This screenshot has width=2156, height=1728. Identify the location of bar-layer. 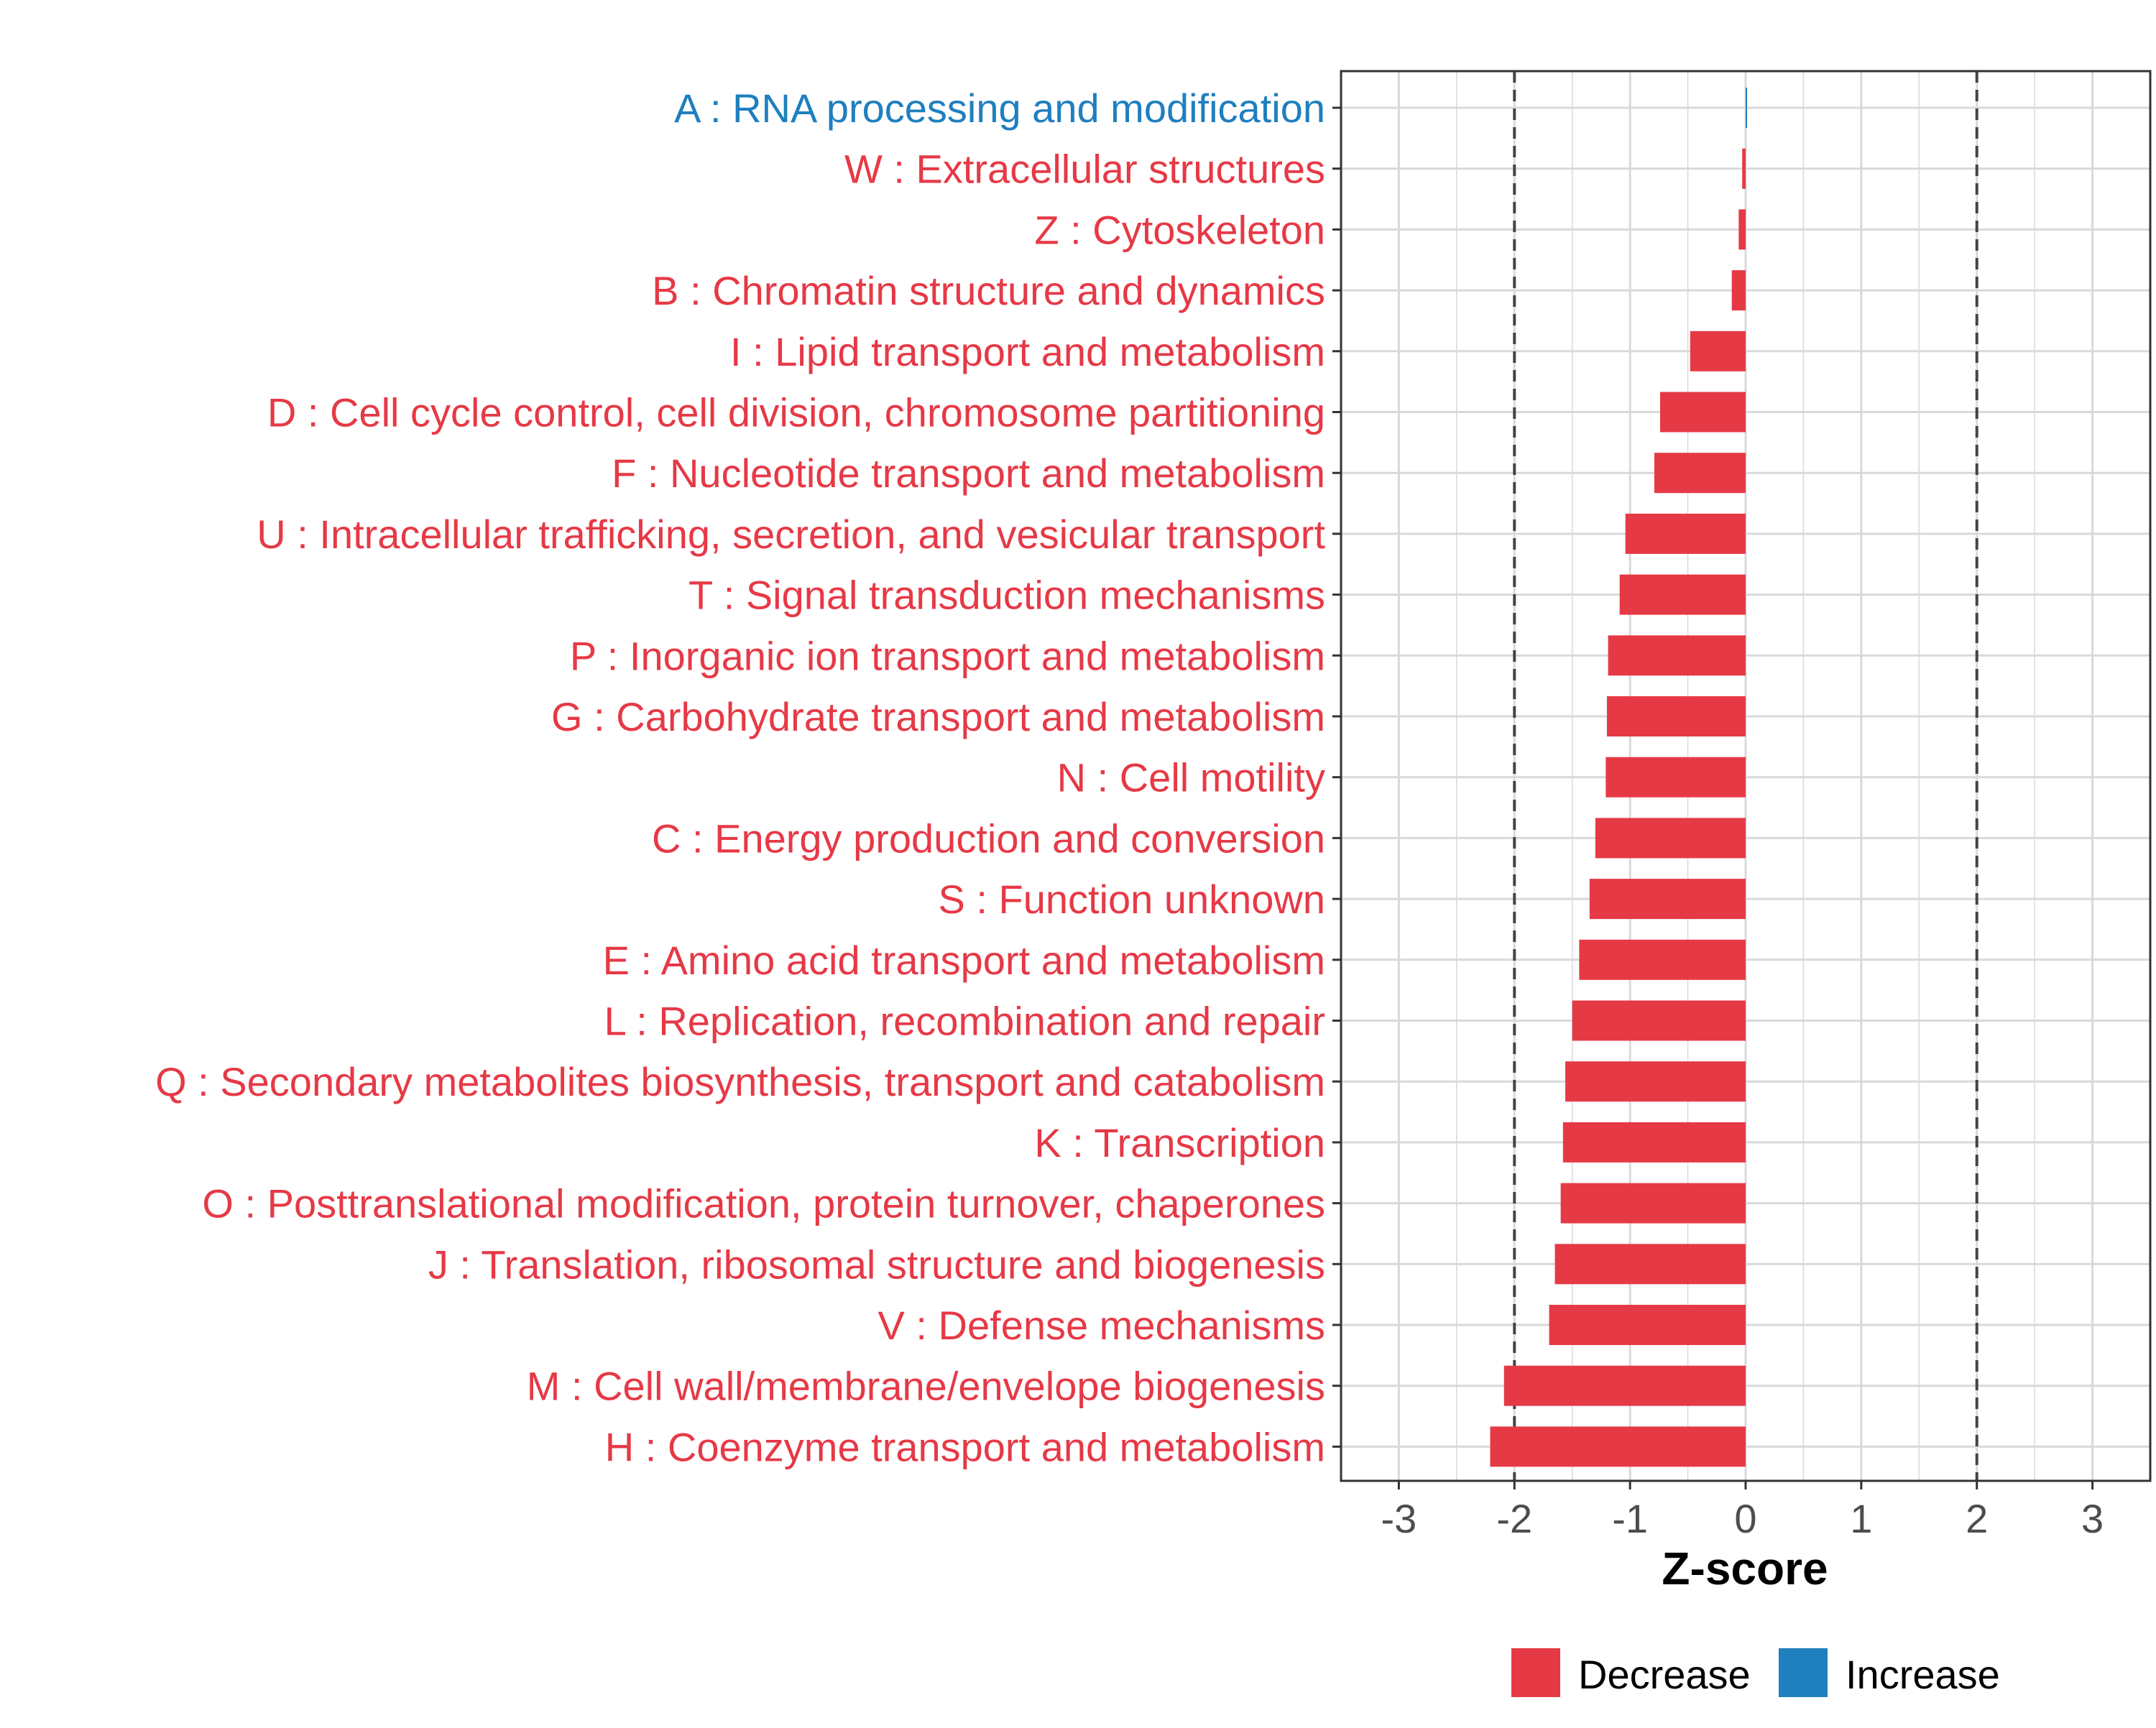
(1618, 778).